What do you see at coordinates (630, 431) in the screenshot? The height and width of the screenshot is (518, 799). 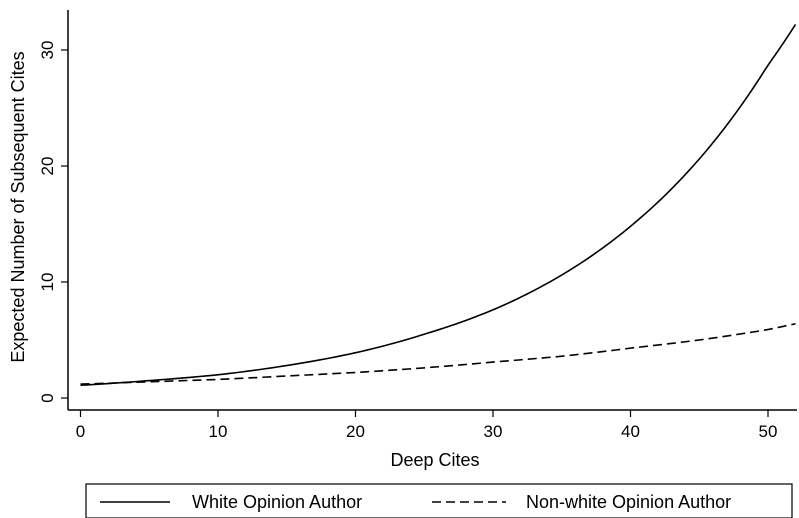 I see `x-tick-label: 40` at bounding box center [630, 431].